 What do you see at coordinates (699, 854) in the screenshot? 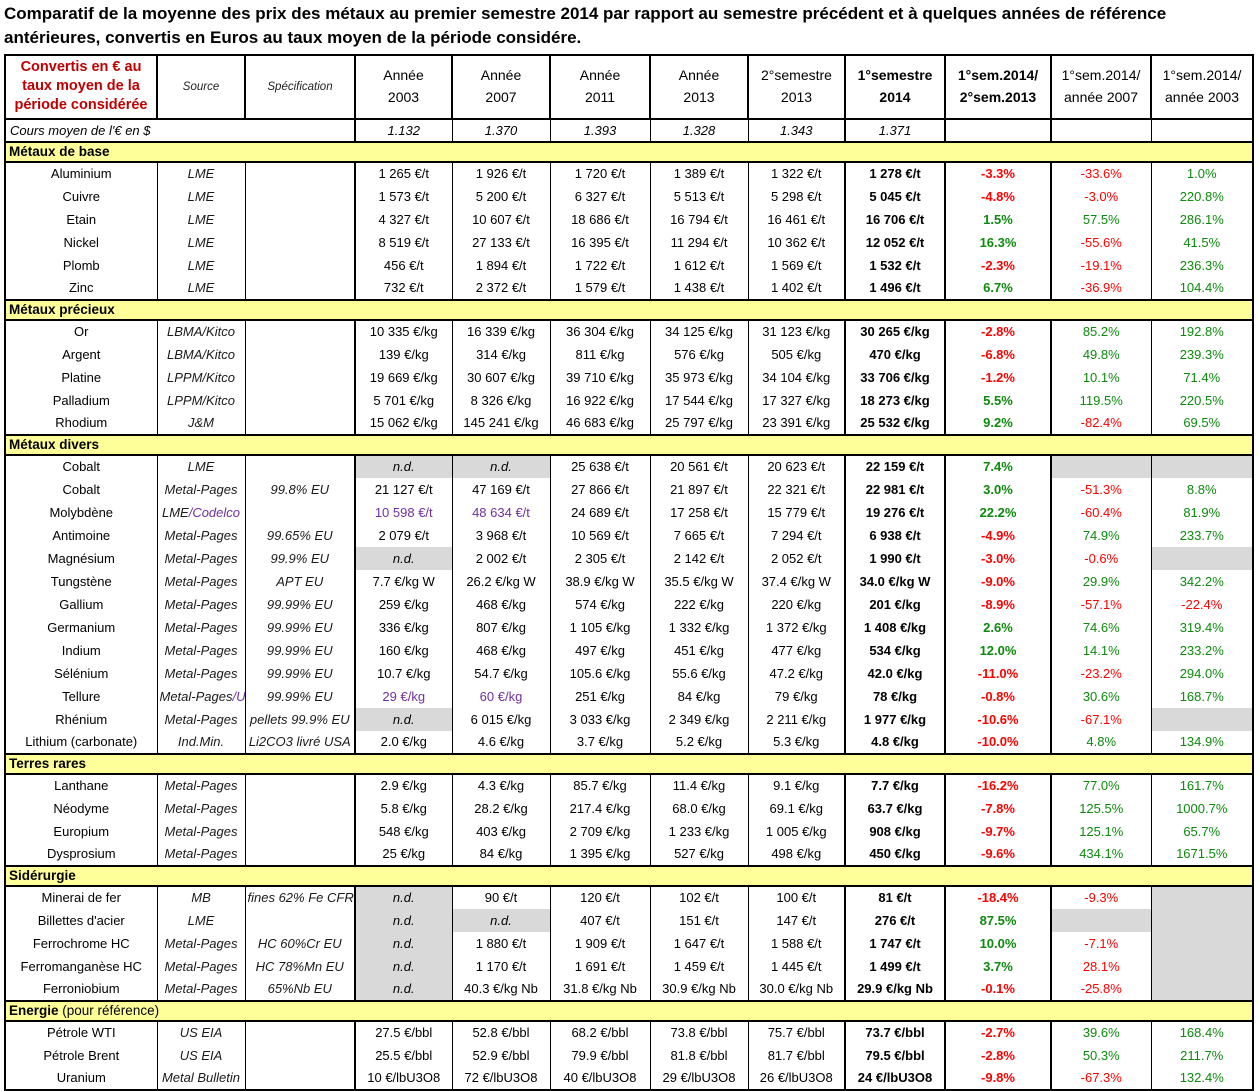
I see `cell-value-2013: 527 €/kg` at bounding box center [699, 854].